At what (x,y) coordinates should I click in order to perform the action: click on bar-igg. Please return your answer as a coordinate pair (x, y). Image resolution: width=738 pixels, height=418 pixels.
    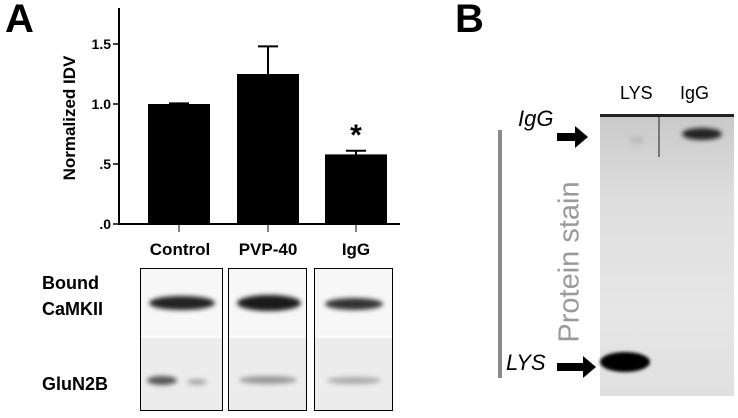
    Looking at the image, I should click on (356, 189).